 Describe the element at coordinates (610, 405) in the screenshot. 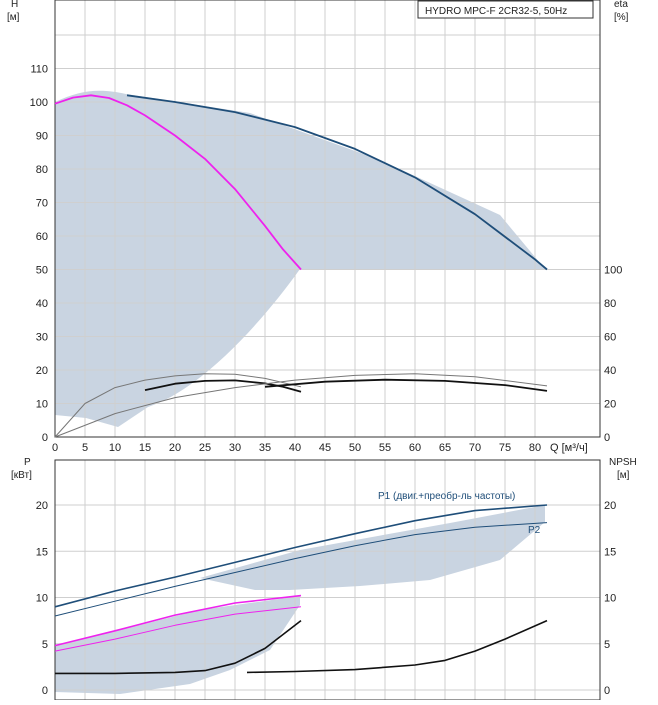

I see `y2-tick-label-eta: 20` at that location.